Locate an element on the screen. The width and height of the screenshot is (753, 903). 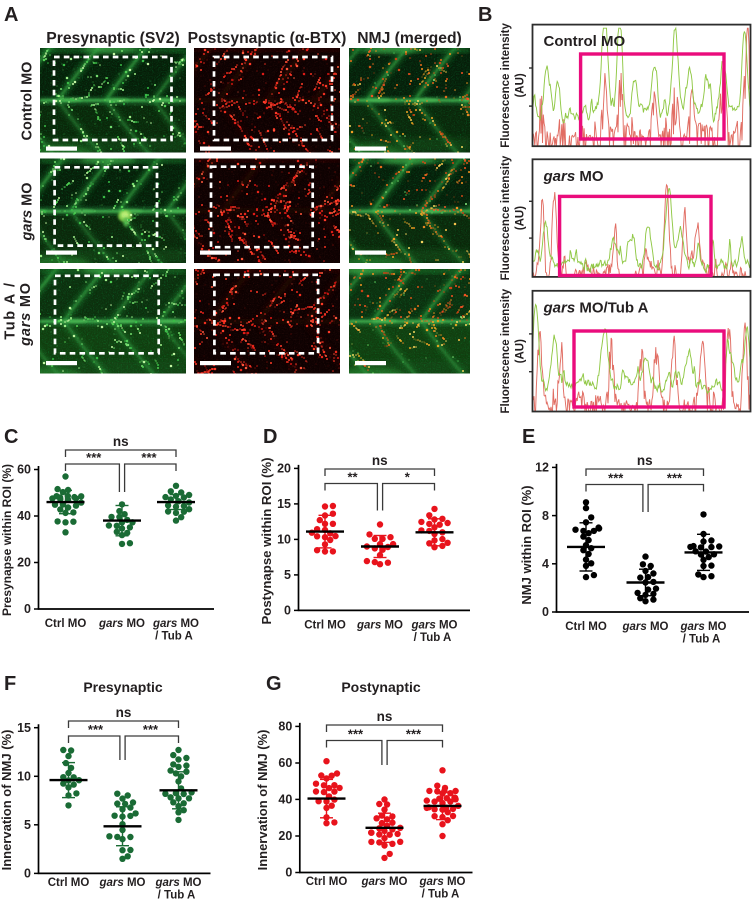
svg-text: Postynapse within ROI (%) is located at coordinates (266, 540).